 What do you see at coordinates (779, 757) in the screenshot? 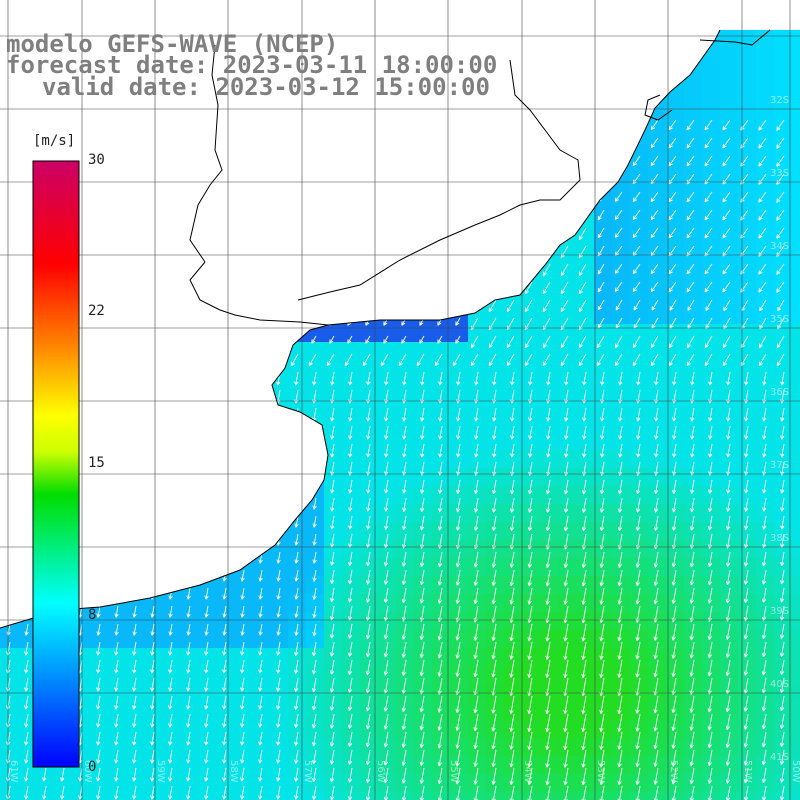
I see `latitude-label: 41S` at bounding box center [779, 757].